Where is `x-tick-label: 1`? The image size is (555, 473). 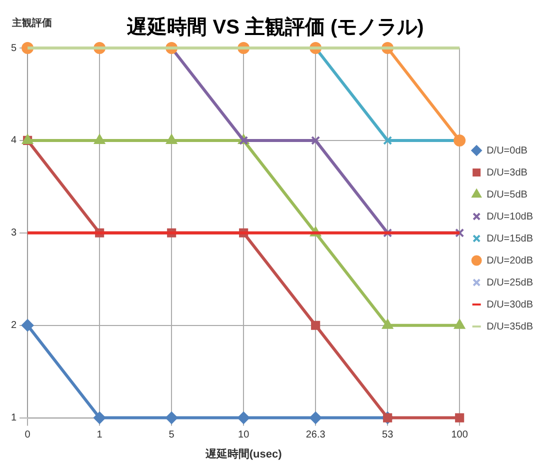 x-tick-label: 1 is located at coordinates (99, 435).